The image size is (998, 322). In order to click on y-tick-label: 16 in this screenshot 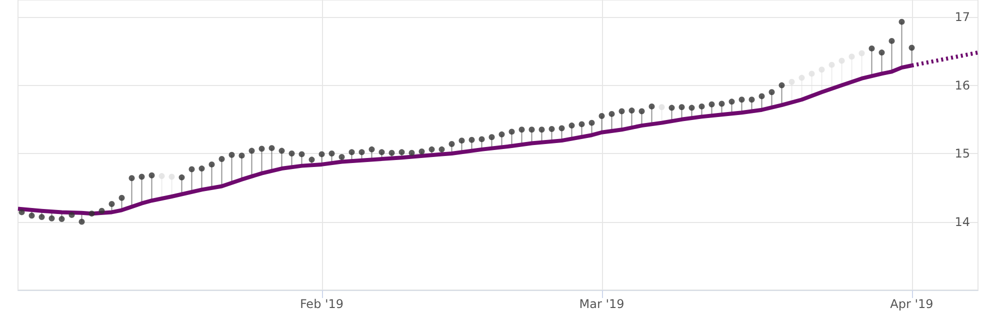, I will do `click(962, 85)`.